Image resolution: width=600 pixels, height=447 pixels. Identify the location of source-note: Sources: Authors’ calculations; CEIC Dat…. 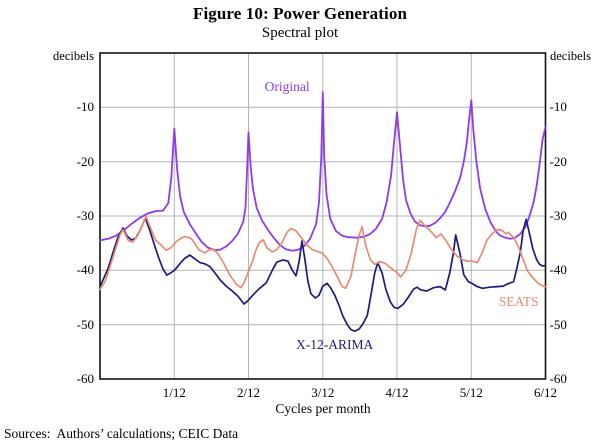
(121, 433).